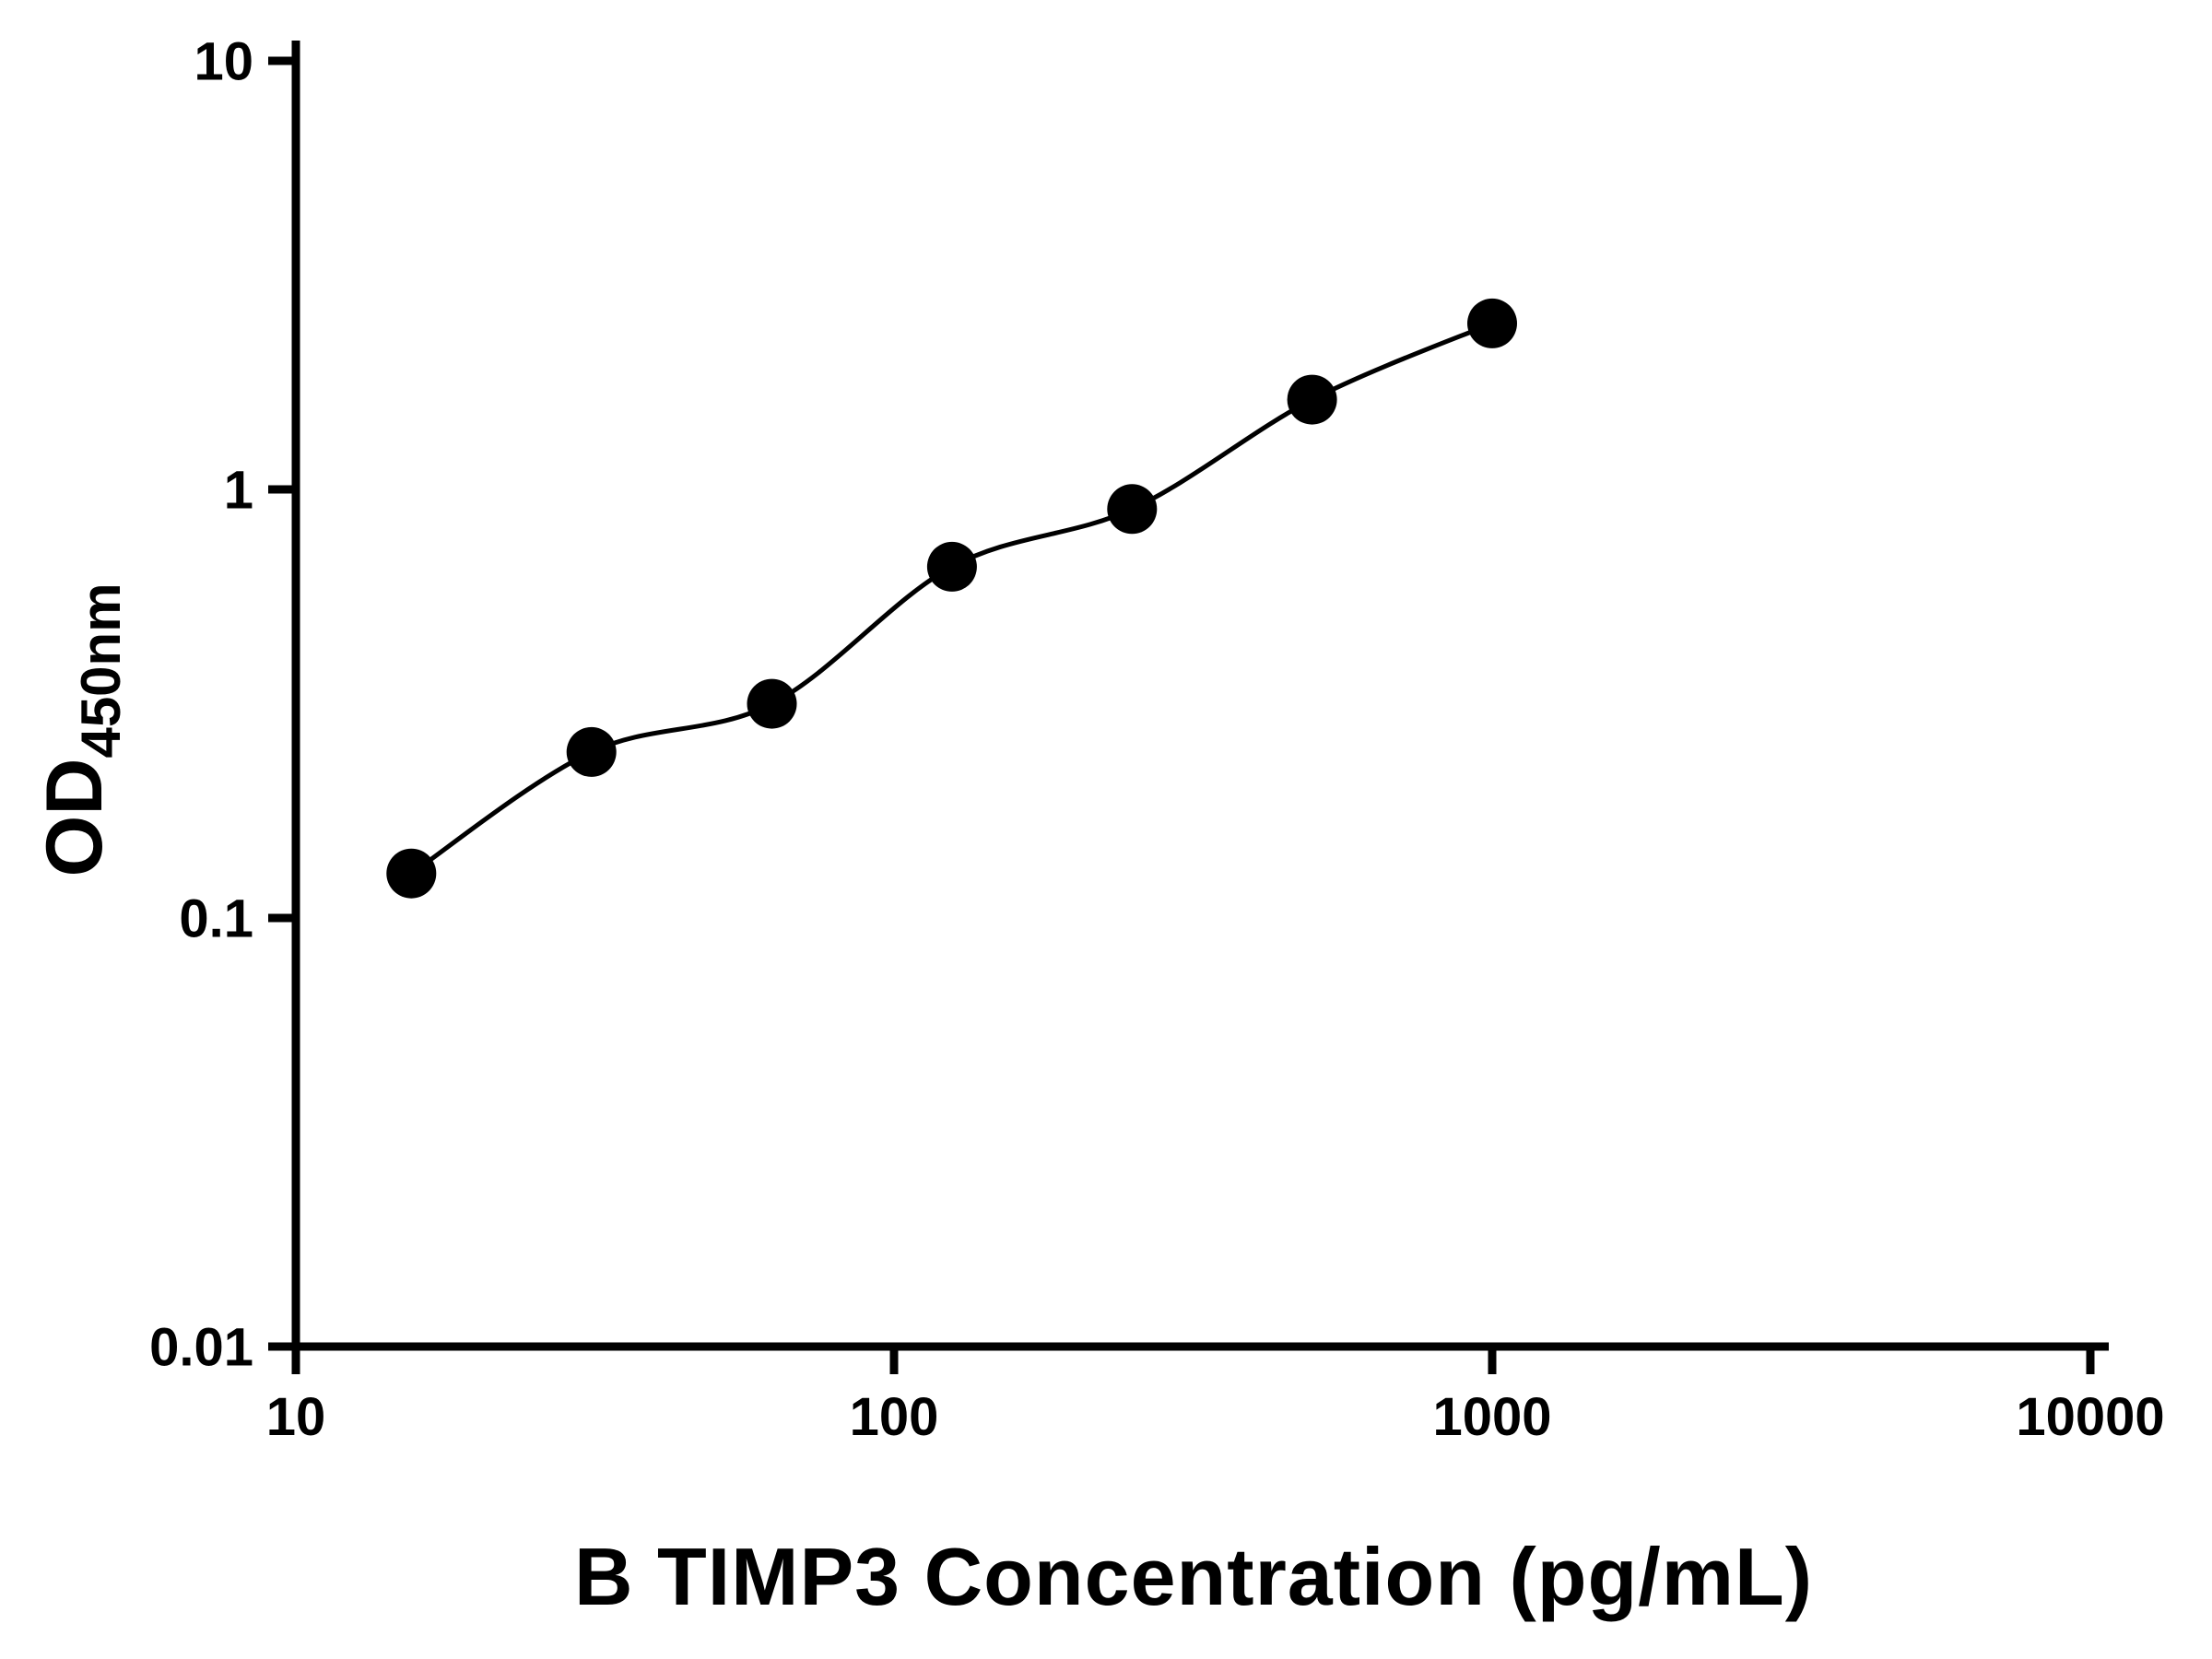  Describe the element at coordinates (2090, 1417) in the screenshot. I see `x-tick-label: 10000` at that location.